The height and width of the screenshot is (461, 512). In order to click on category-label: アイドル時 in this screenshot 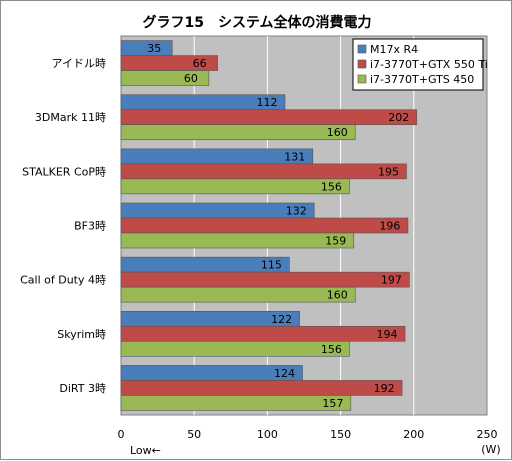, I will do `click(79, 63)`.